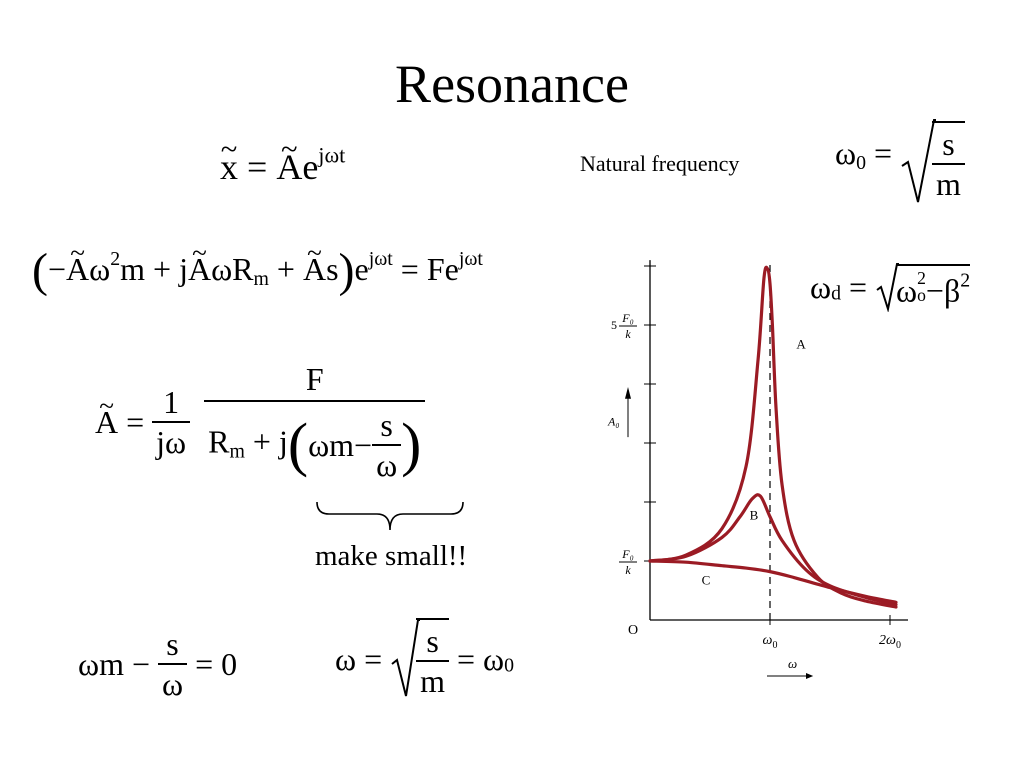  What do you see at coordinates (315, 381) in the screenshot?
I see `fraction-numerator: F` at bounding box center [315, 381].